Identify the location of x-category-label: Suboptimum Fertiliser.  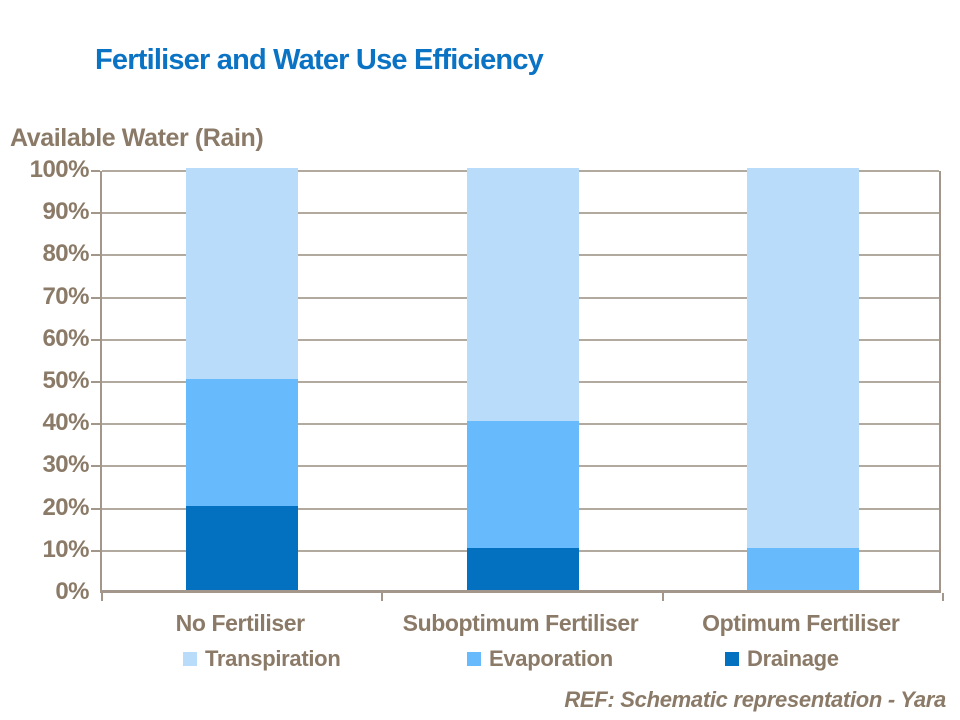
(520, 622).